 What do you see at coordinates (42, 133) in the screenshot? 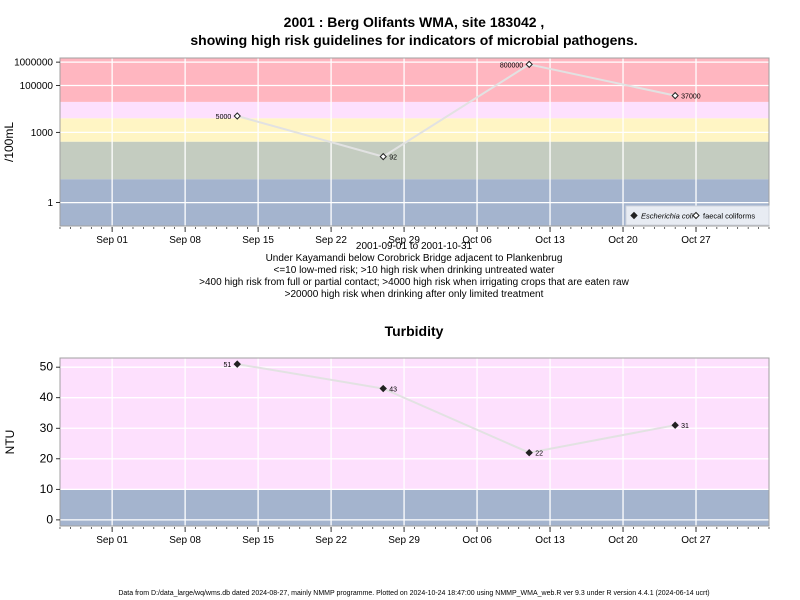
I see `y-tick-label: 1000` at bounding box center [42, 133].